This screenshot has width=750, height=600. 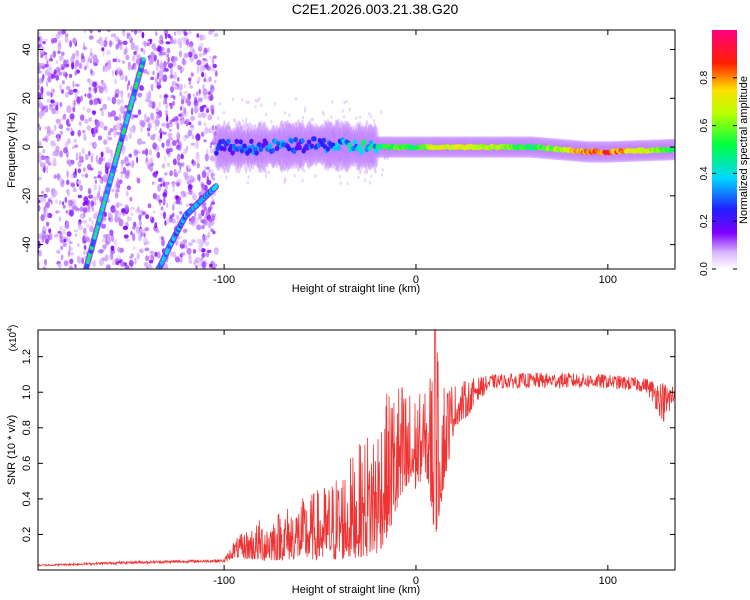 What do you see at coordinates (27, 427) in the screenshot?
I see `y-tick-label: 0.8` at bounding box center [27, 427].